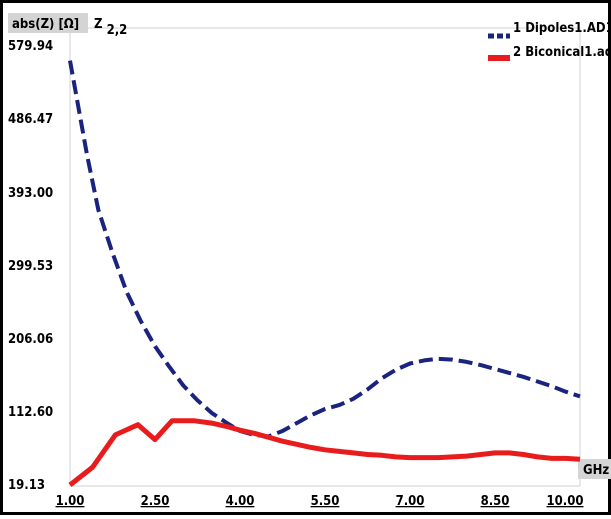 This screenshot has width=611, height=519. Describe the element at coordinates (117, 30) in the screenshot. I see `chart-title-sub: 2,2` at that location.